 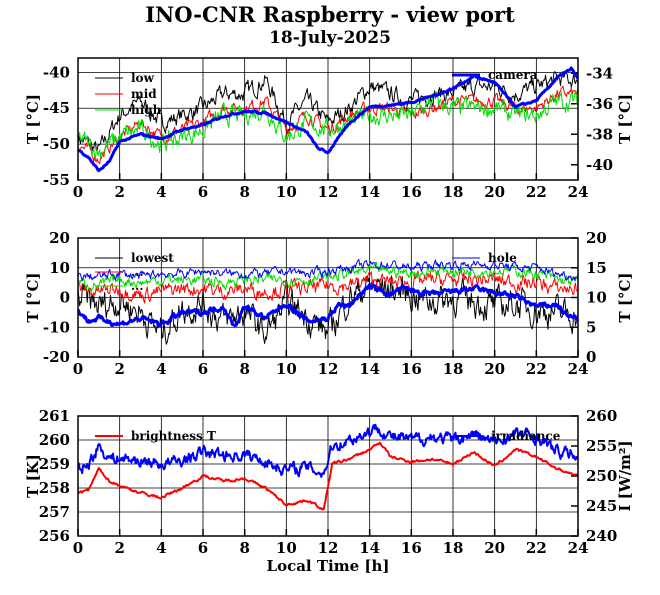 What do you see at coordinates (328, 305) in the screenshot?
I see `series-line-hole` at bounding box center [328, 305].